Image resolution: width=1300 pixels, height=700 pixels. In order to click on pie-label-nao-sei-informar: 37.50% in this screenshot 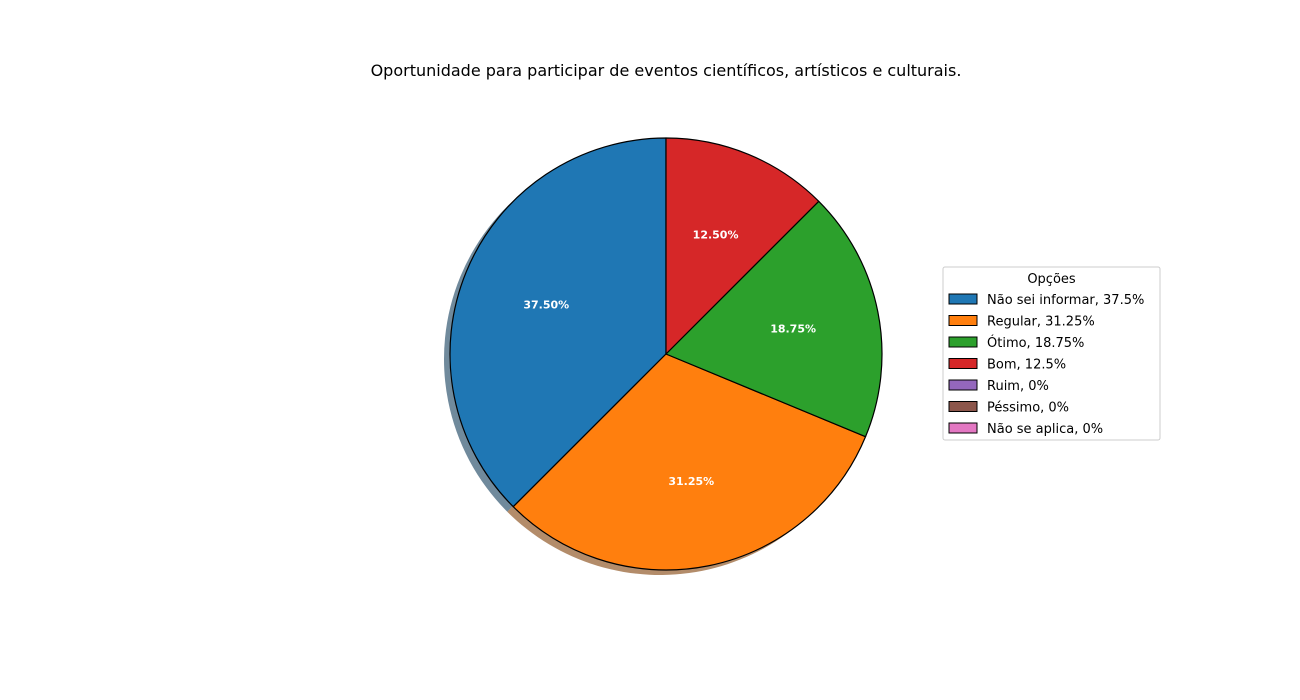, I will do `click(546, 304)`.